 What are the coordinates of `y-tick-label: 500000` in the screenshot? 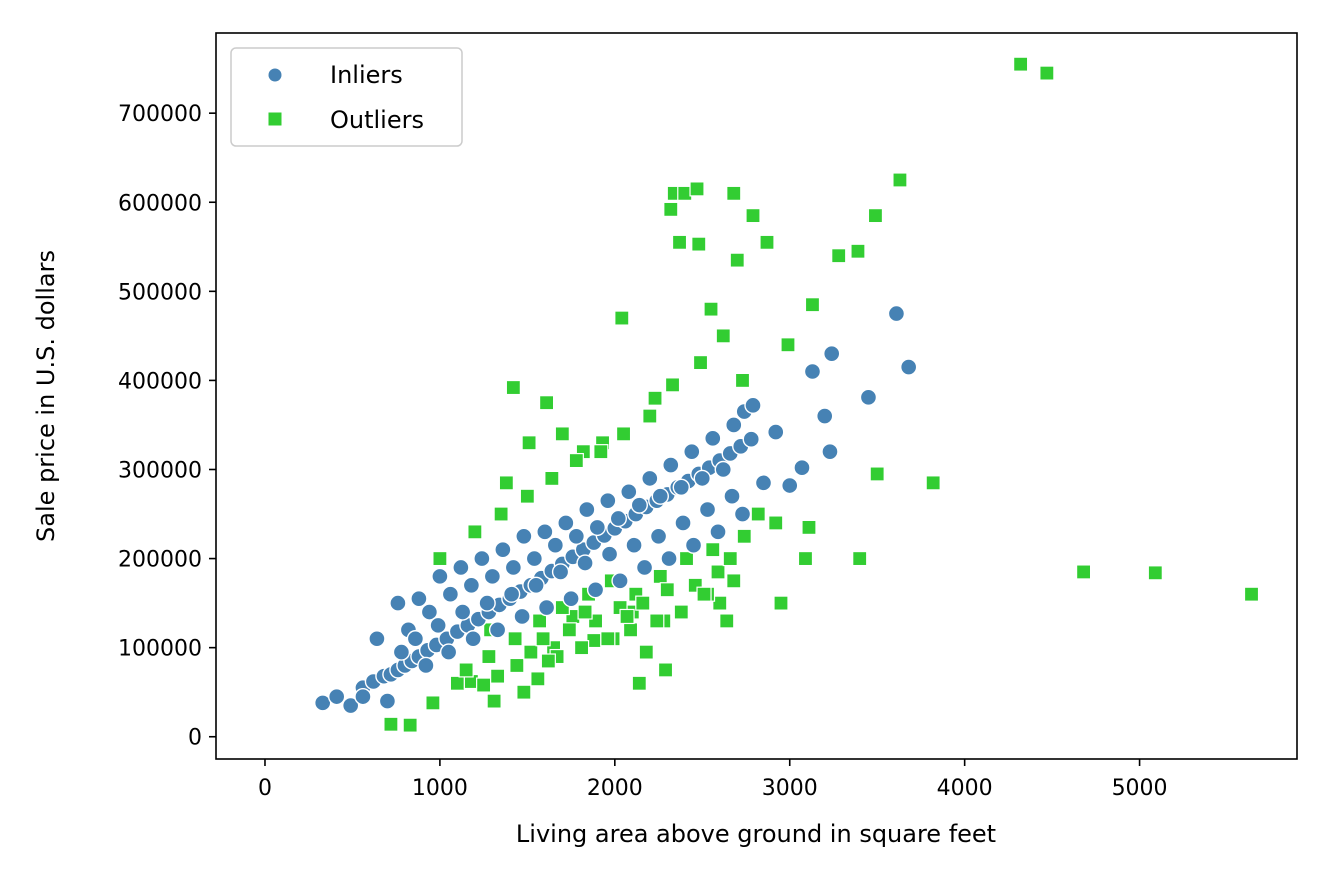 It's located at (160, 292).